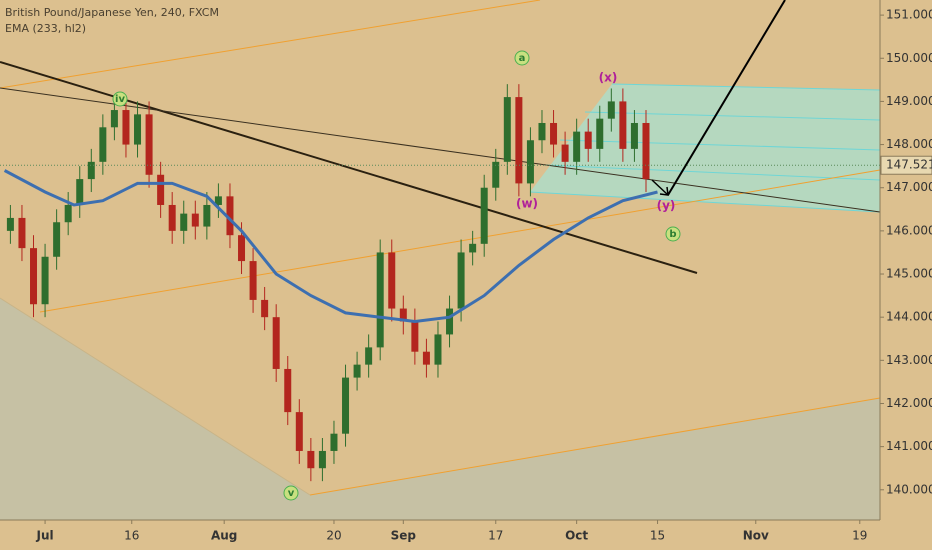 The width and height of the screenshot is (932, 550). Describe the element at coordinates (333, 536) in the screenshot. I see `x-tick-label: 20` at that location.